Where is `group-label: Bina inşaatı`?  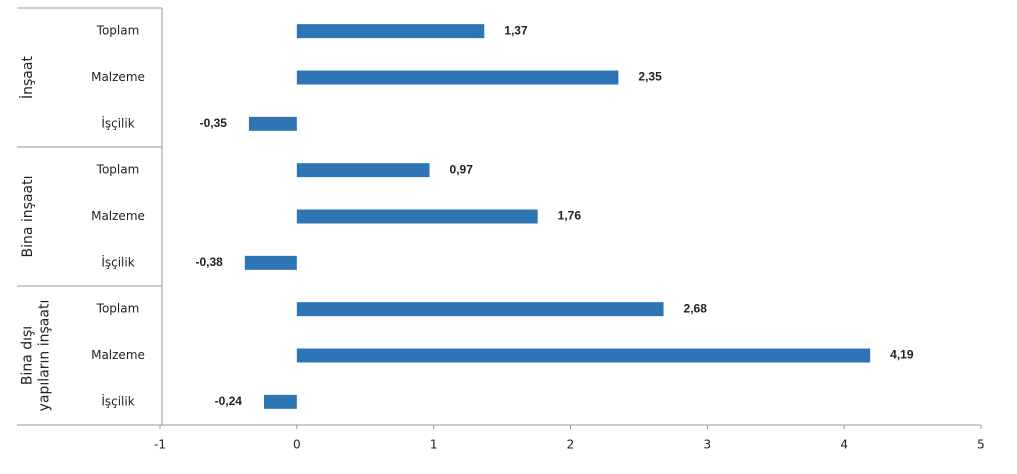 group-label: Bina inşaatı is located at coordinates (28, 217).